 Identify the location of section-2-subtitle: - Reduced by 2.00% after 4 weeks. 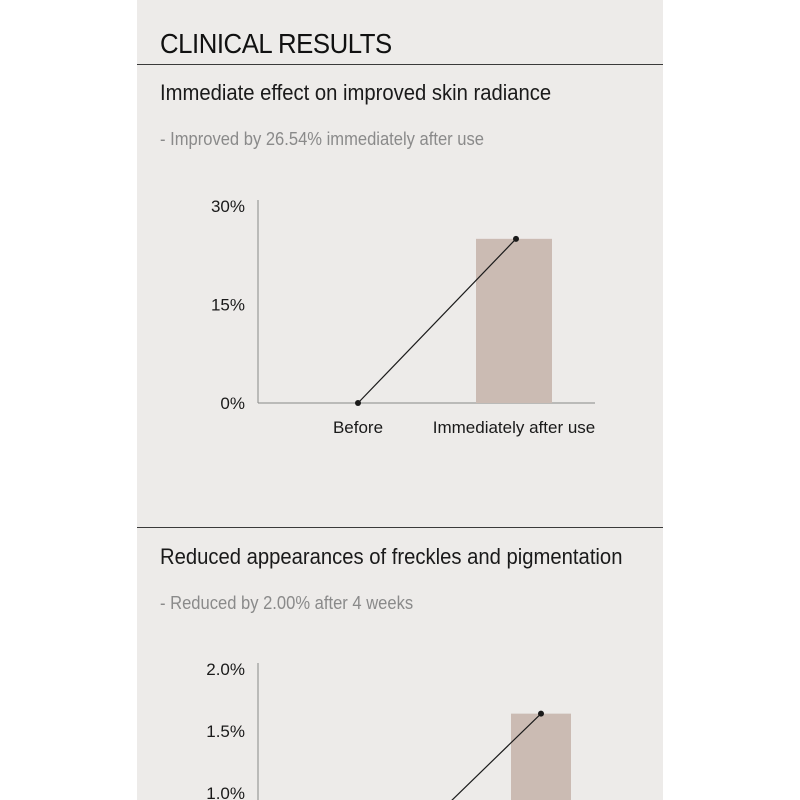
(287, 603).